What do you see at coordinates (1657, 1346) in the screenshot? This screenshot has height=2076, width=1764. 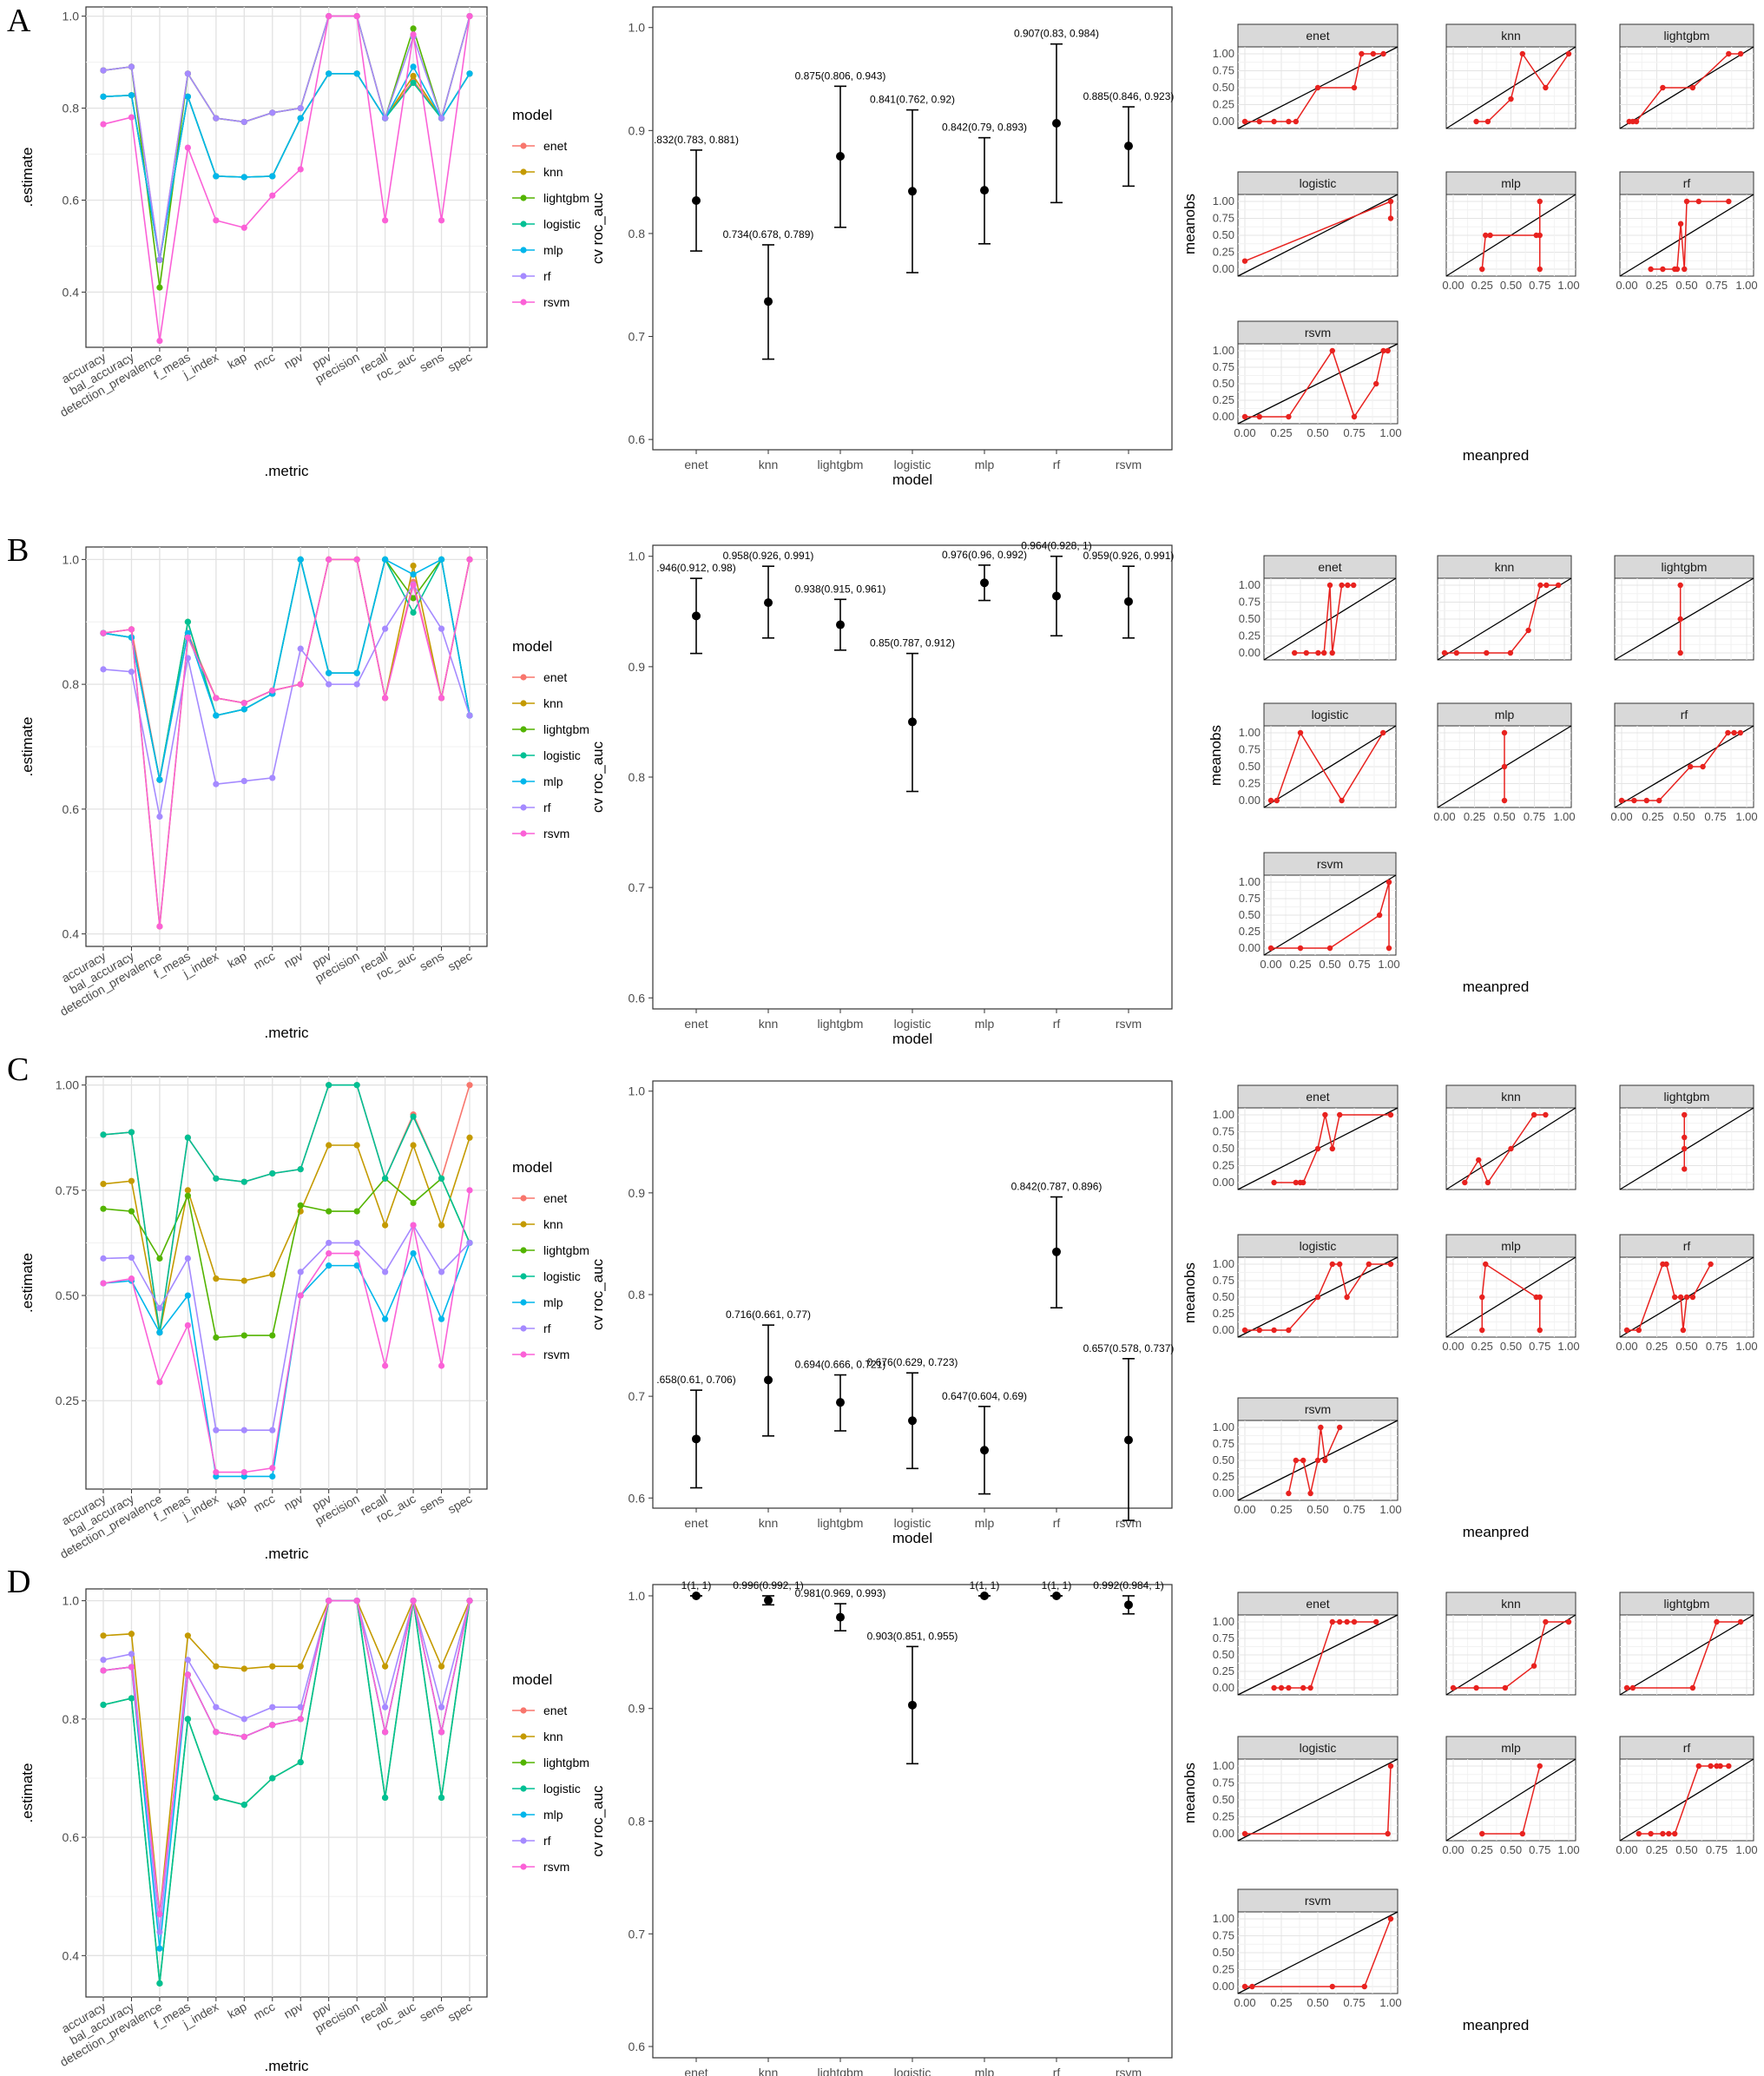 I see `x-tick-label: 0.25` at bounding box center [1657, 1346].